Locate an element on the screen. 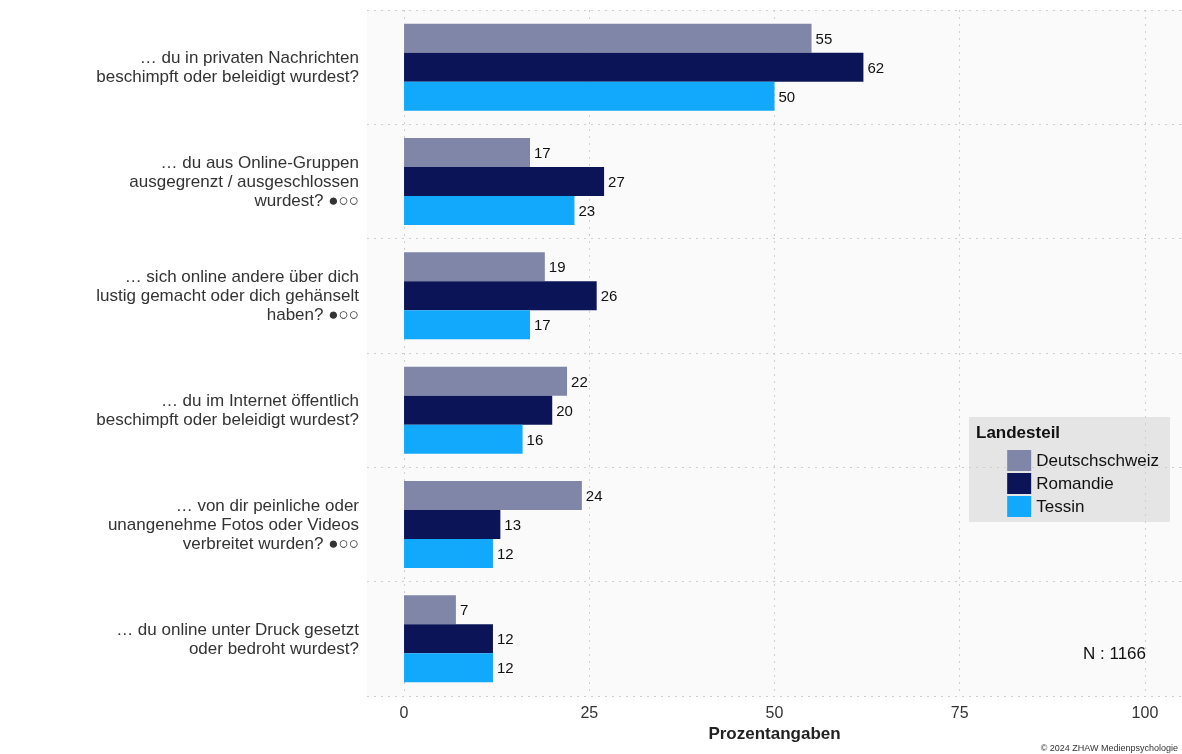 The width and height of the screenshot is (1182, 754). y-tick-label: … von dir peinliche oder unangenehme Fotos oder Videos verbreitet wurden? ●○○ is located at coordinates (233, 524).